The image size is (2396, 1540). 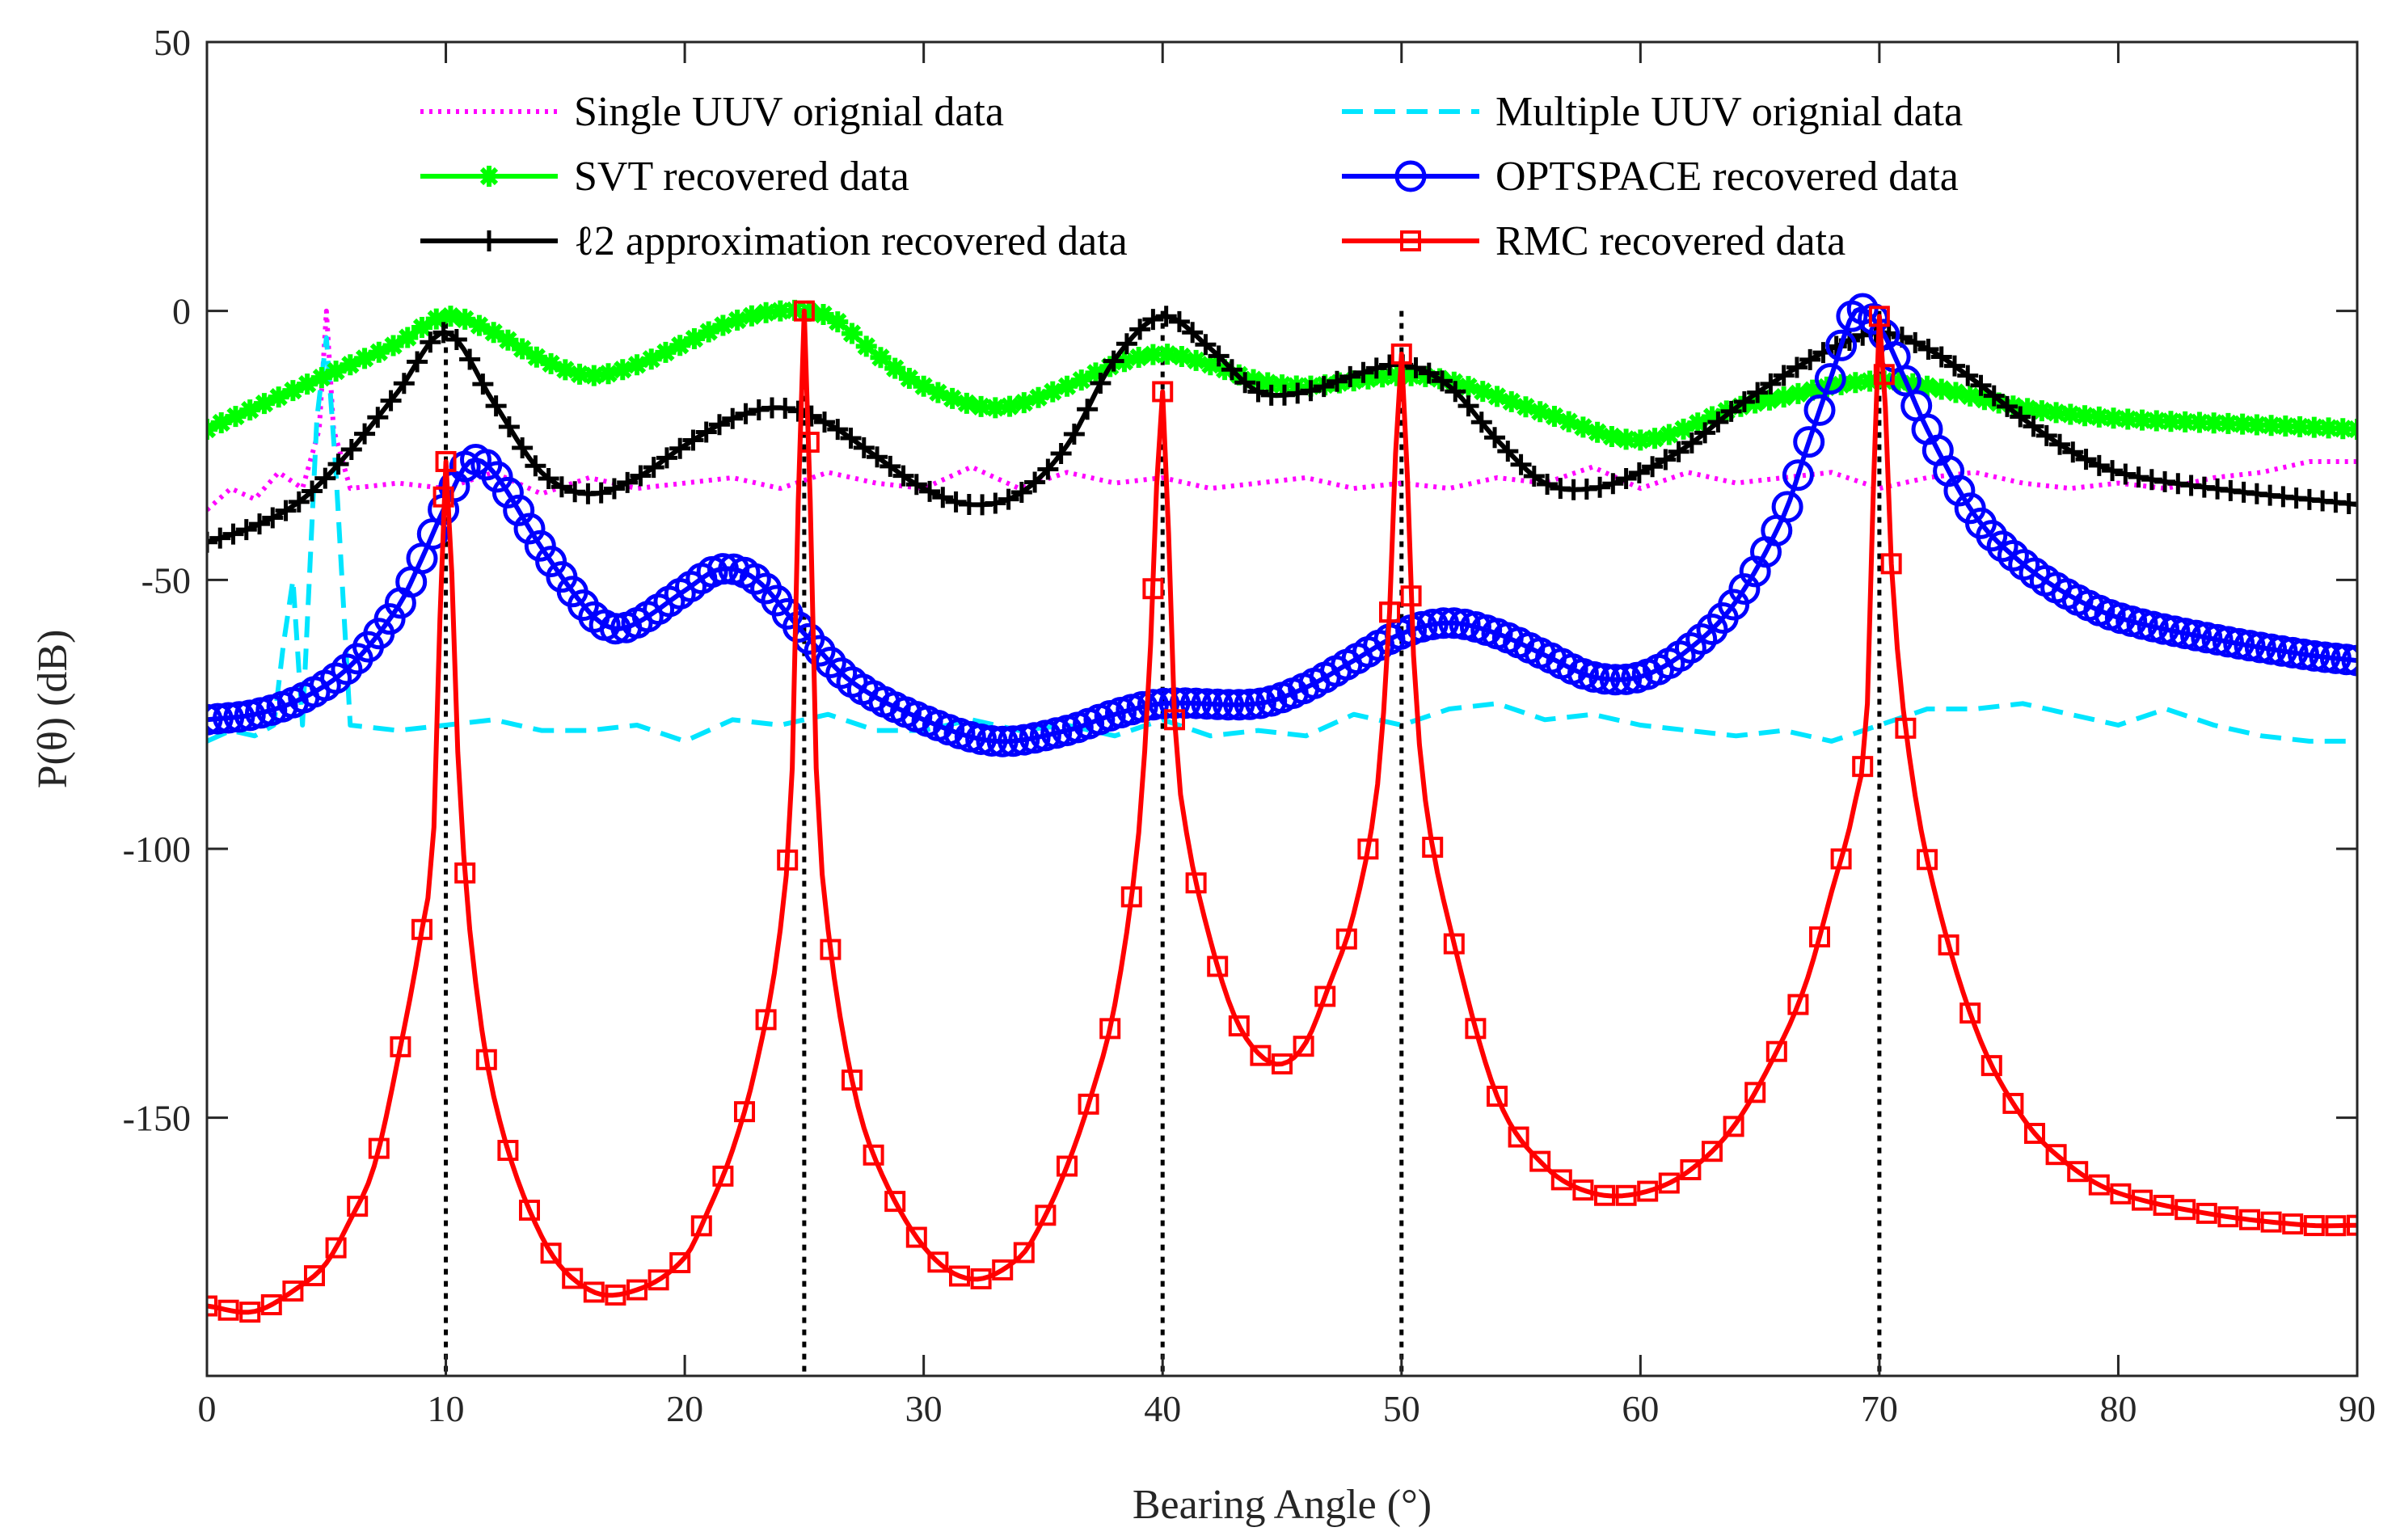 What do you see at coordinates (924, 1409) in the screenshot?
I see `x-tick-label: 30` at bounding box center [924, 1409].